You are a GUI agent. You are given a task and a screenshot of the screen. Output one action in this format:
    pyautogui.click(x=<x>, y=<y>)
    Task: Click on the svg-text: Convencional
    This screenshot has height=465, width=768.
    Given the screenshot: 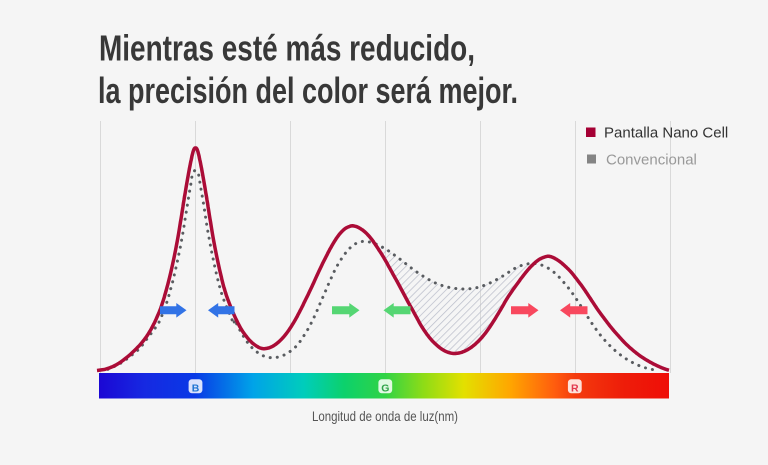 What is the action you would take?
    pyautogui.click(x=651, y=160)
    